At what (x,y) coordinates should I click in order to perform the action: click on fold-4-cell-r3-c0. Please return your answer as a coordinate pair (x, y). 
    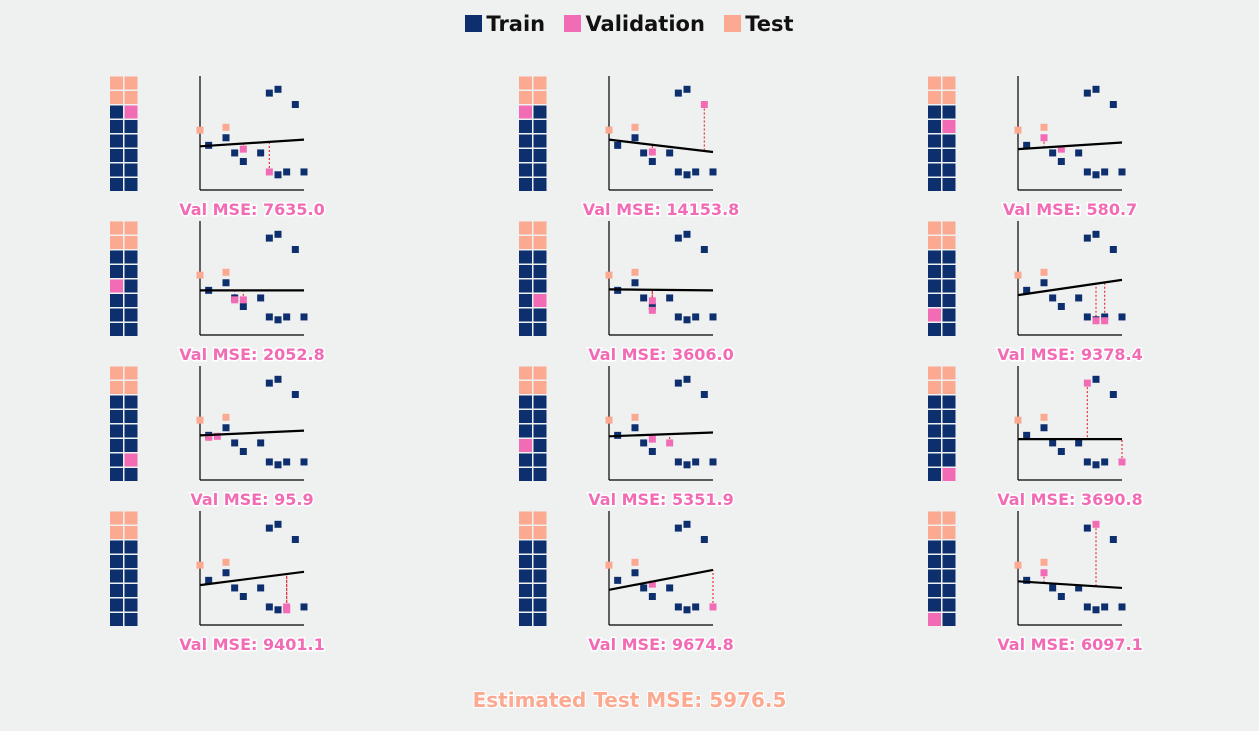
    Looking at the image, I should click on (116, 271).